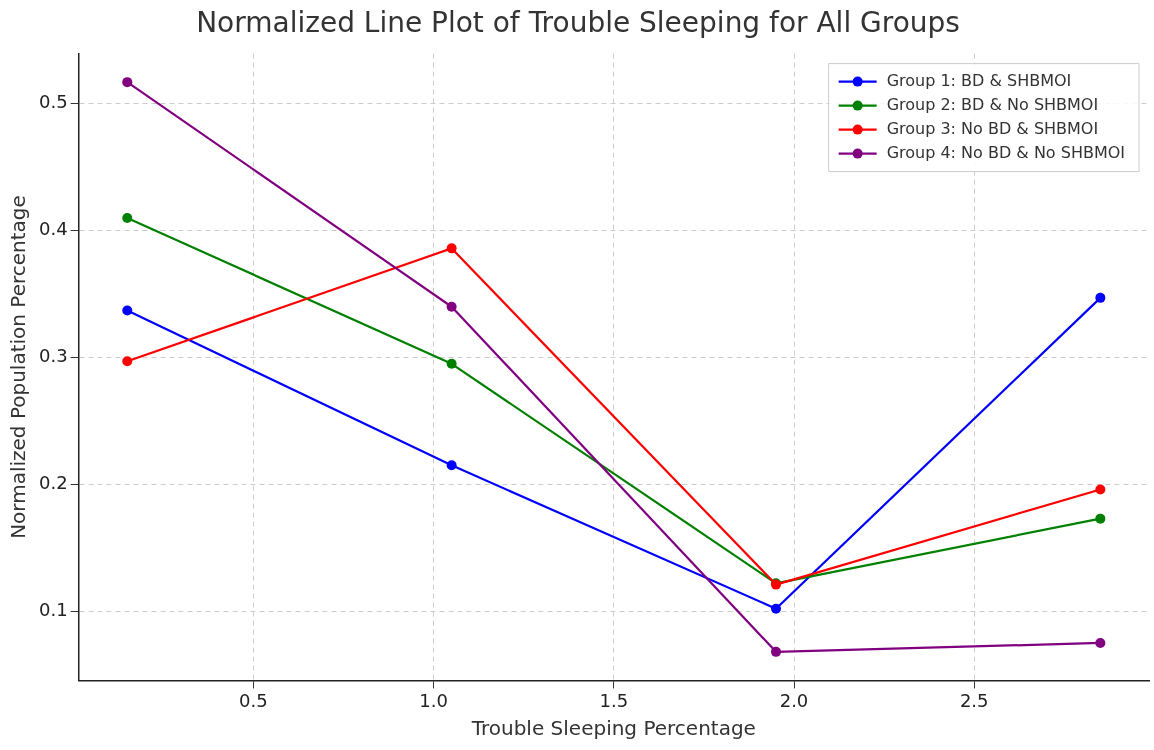 This screenshot has width=1154, height=750. I want to click on x-tick-label: 2.0, so click(794, 700).